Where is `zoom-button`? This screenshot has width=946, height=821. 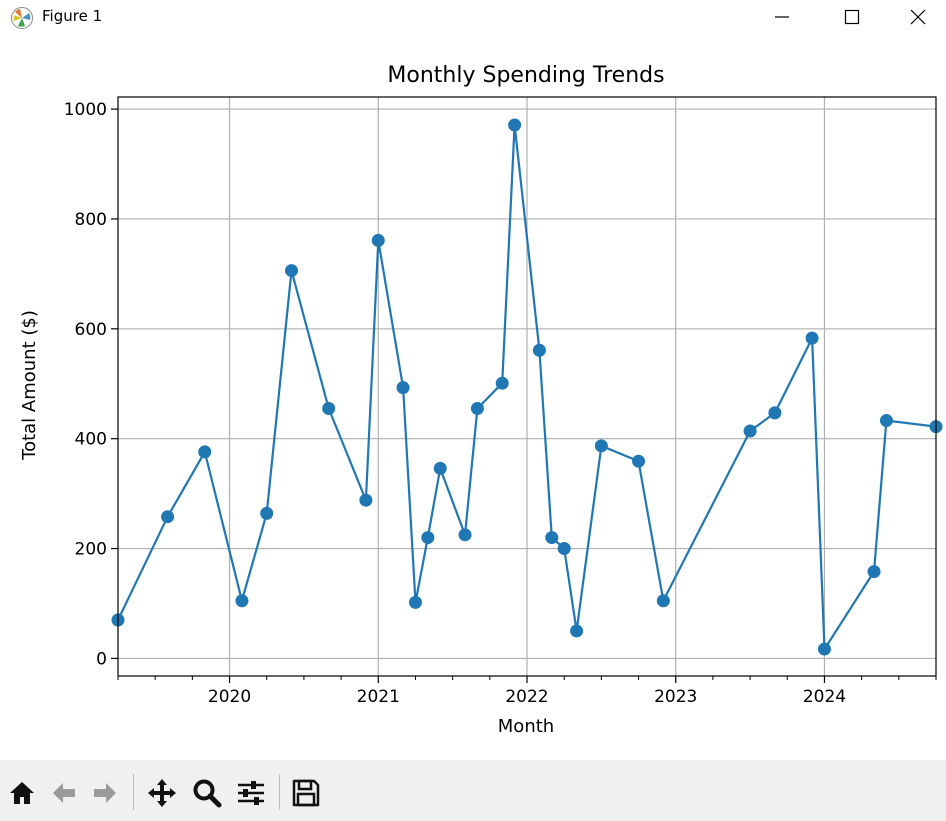
zoom-button is located at coordinates (207, 793).